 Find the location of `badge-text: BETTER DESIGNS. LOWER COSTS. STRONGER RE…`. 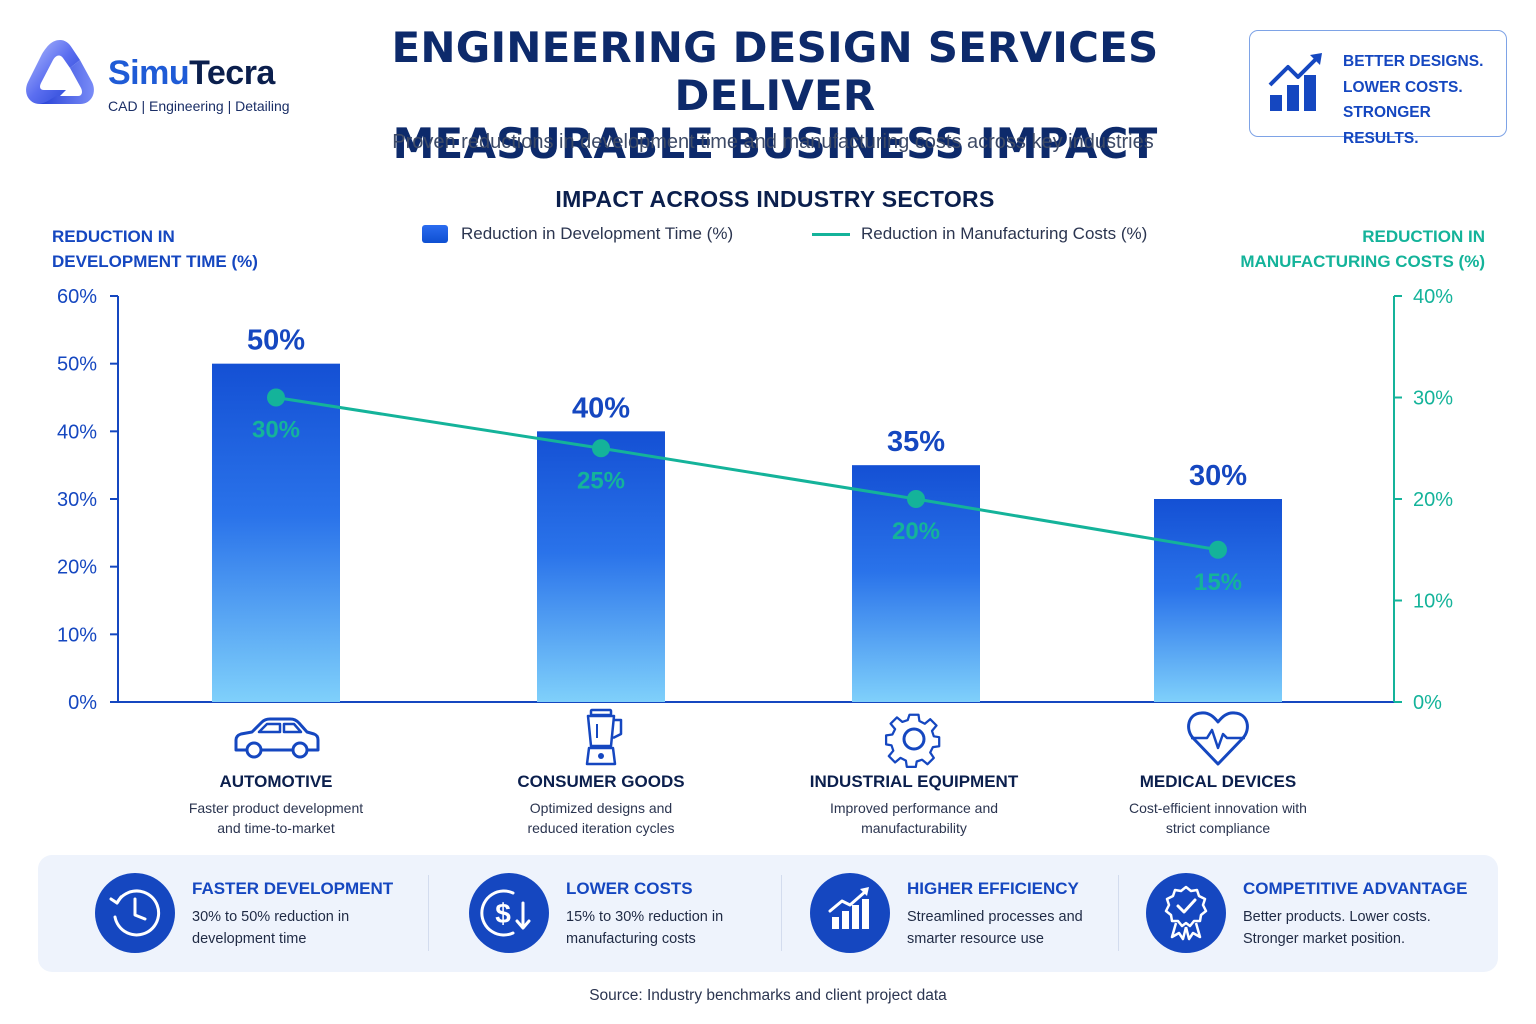

badge-text: BETTER DESIGNS. LOWER COSTS. STRONGER RE… is located at coordinates (1413, 100).